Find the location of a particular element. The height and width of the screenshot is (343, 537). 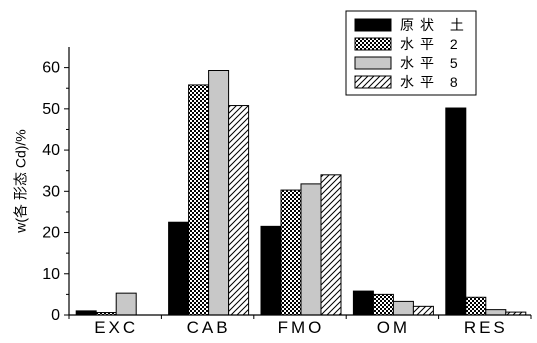

legend-label: 原状 土 is located at coordinates (435, 25).